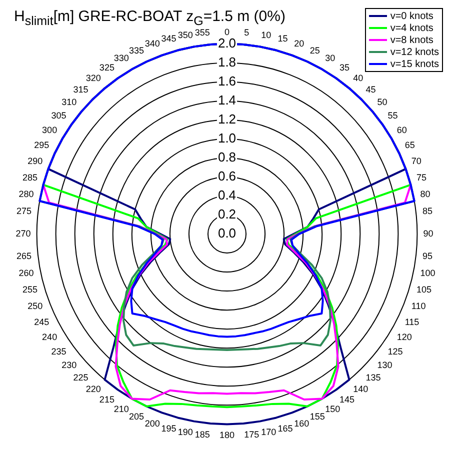  Describe the element at coordinates (252, 434) in the screenshot. I see `spoke-label: 175` at that location.